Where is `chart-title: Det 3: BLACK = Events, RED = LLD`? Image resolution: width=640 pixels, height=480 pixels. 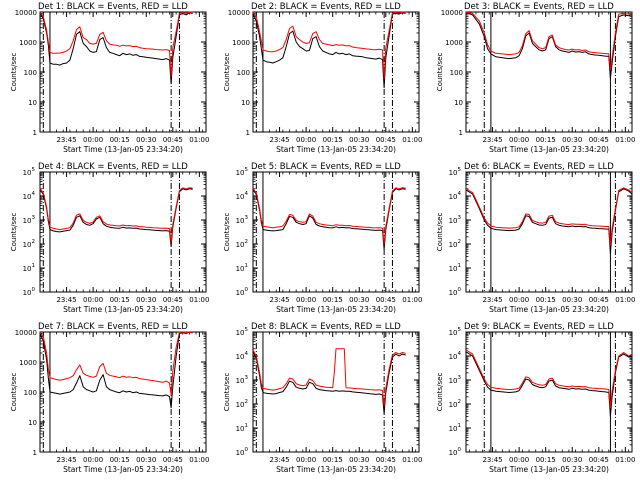
chart-title: Det 3: BLACK = Events, RED = LLD is located at coordinates (539, 7).